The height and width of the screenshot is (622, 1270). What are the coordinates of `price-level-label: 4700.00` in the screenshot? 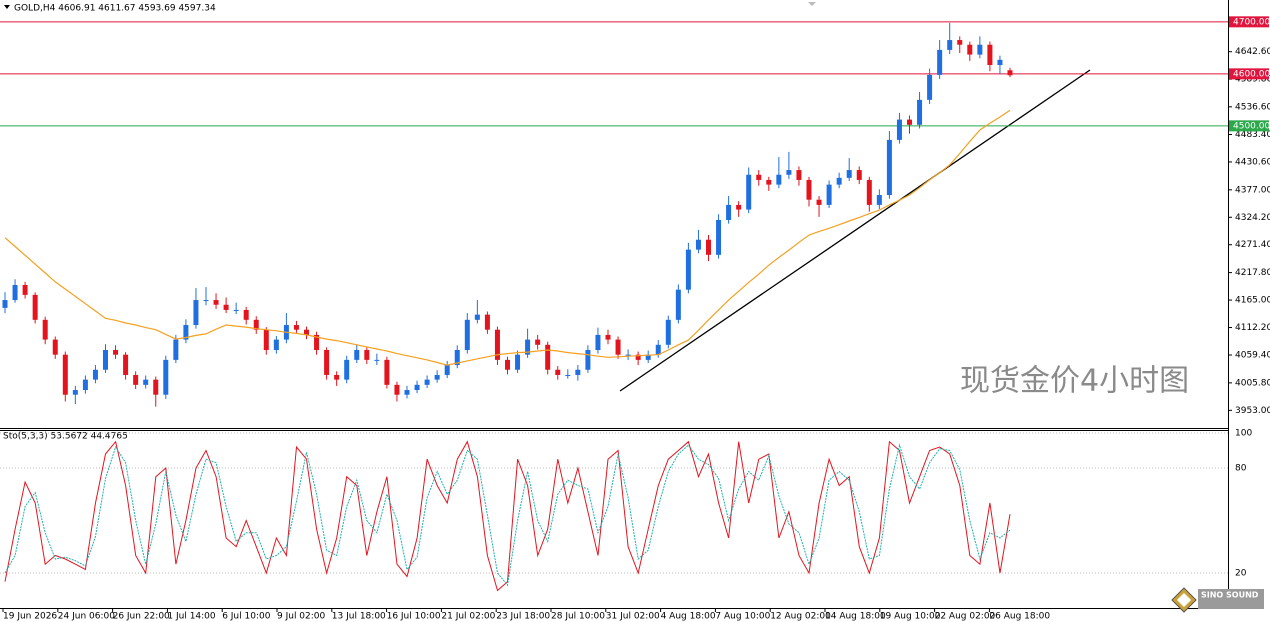 It's located at (1251, 22).